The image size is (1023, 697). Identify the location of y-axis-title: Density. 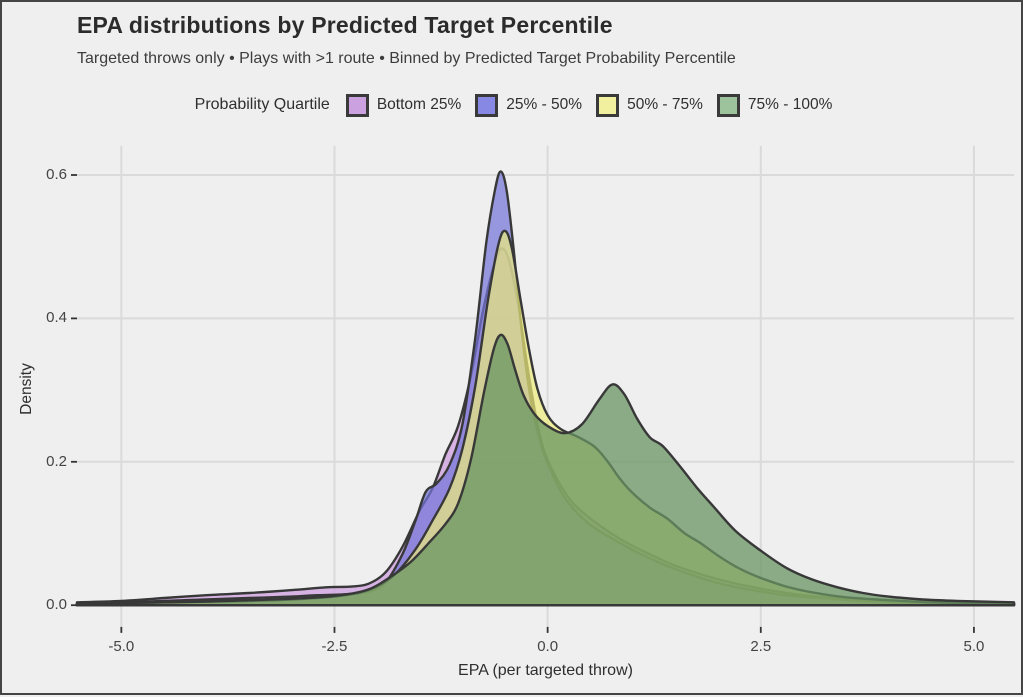
(26, 389).